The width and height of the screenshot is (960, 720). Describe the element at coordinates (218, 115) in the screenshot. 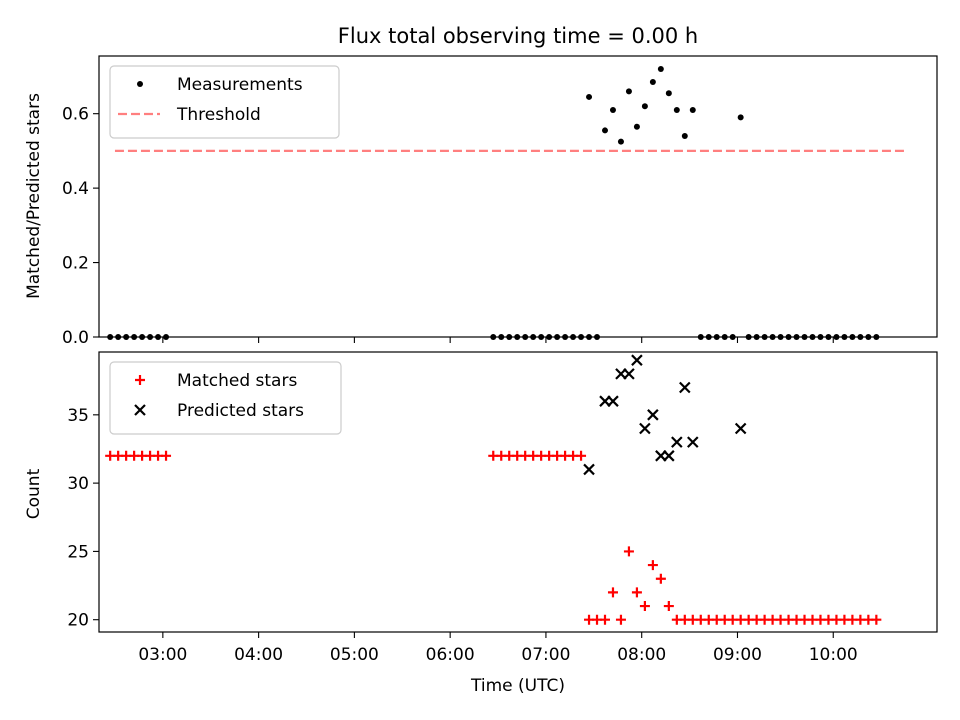

I see `threshold-legend-label: Threshold` at that location.